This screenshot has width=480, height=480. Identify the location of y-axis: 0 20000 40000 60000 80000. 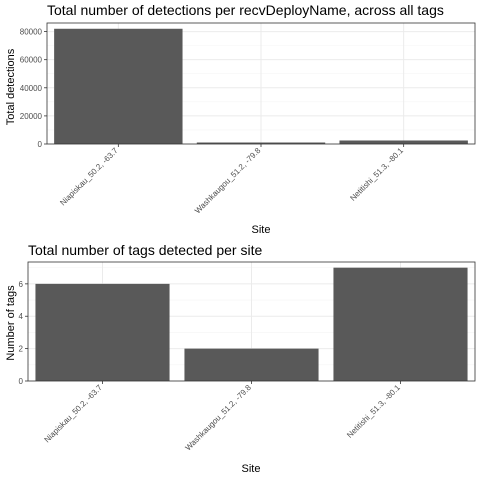
(33, 88).